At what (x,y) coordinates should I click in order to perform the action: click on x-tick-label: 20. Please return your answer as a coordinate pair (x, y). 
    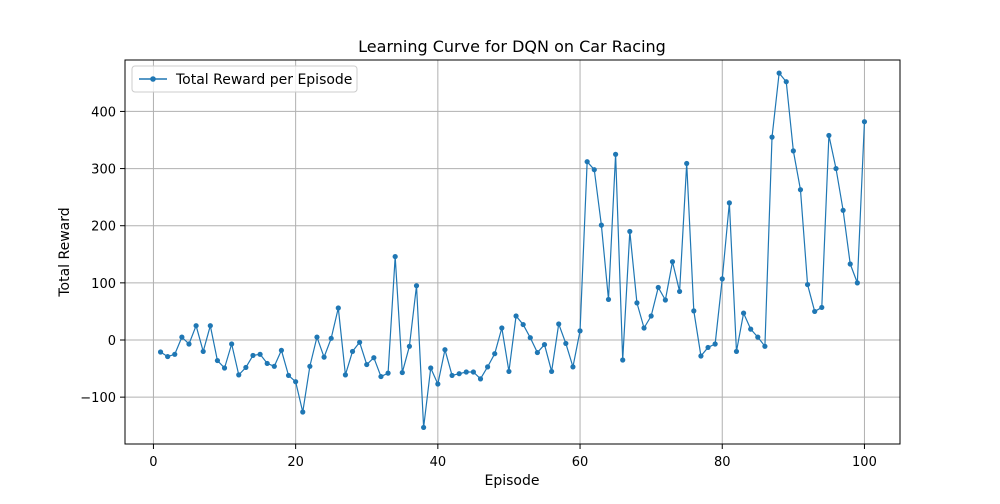
    Looking at the image, I should click on (295, 462).